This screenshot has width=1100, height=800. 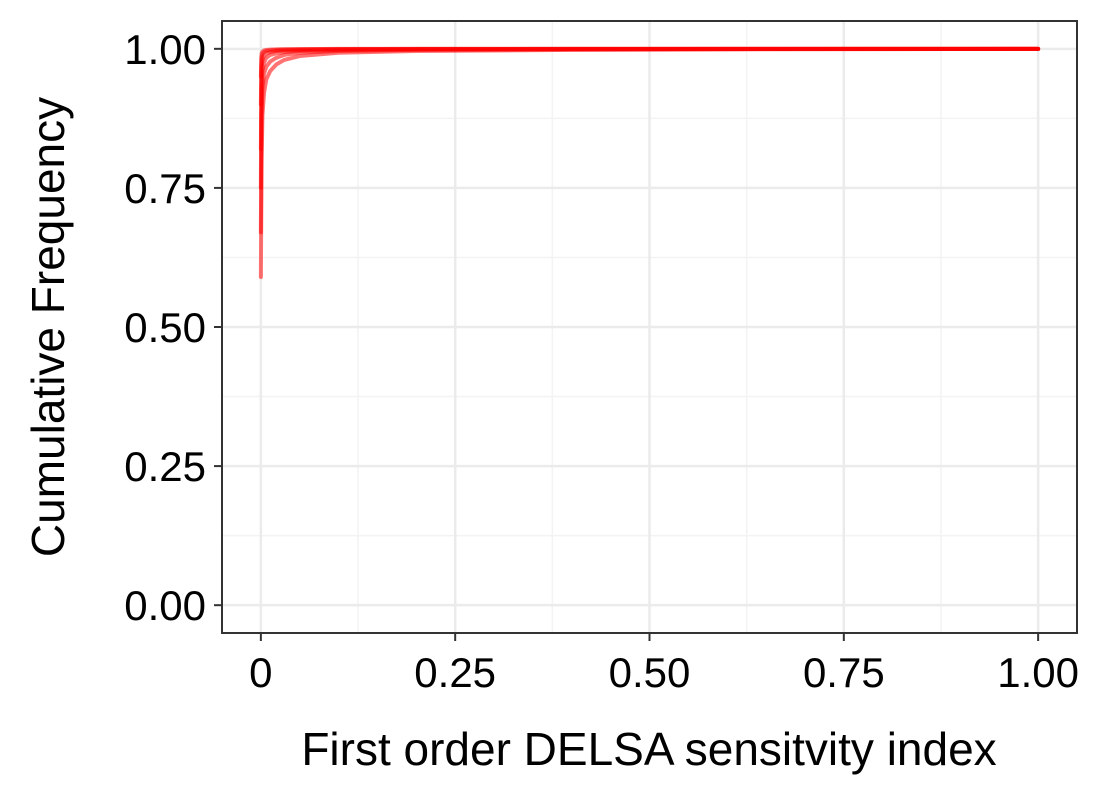 I want to click on y-tick-label: 0.75, so click(x=165, y=188).